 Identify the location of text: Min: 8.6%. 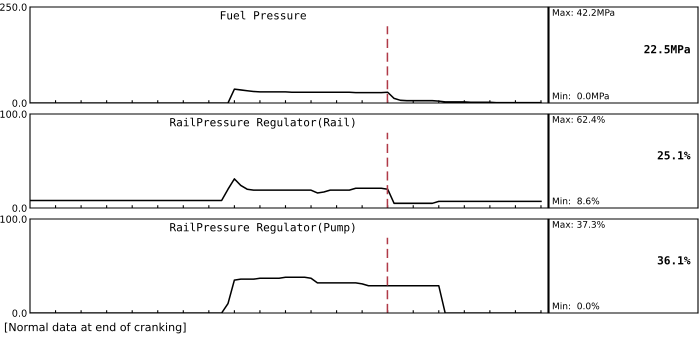
(576, 200).